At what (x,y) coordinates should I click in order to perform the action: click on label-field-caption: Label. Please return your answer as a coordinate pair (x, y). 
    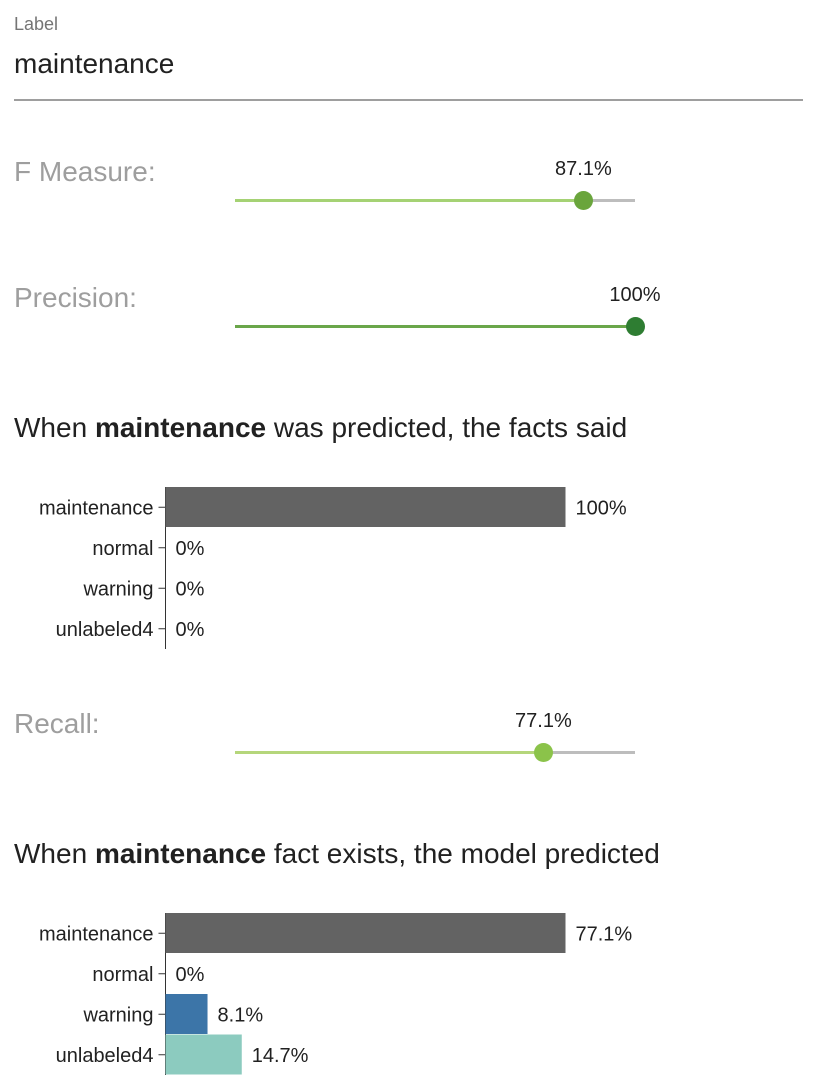
    Looking at the image, I should click on (36, 24).